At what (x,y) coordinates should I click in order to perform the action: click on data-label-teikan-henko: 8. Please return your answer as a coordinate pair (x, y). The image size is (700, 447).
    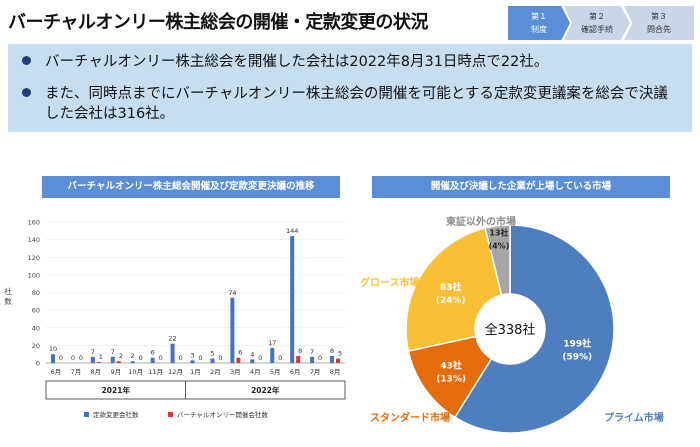
    Looking at the image, I should click on (332, 351).